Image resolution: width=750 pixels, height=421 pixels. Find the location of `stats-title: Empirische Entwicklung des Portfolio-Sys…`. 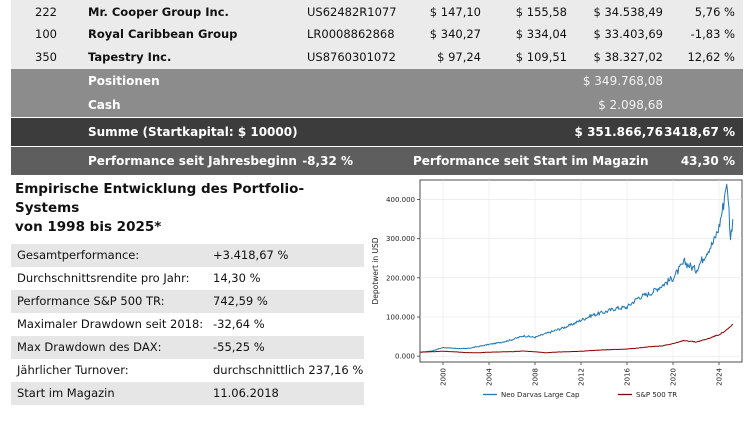

stats-title: Empirische Entwicklung des Portfolio-Sys… is located at coordinates (190, 208).